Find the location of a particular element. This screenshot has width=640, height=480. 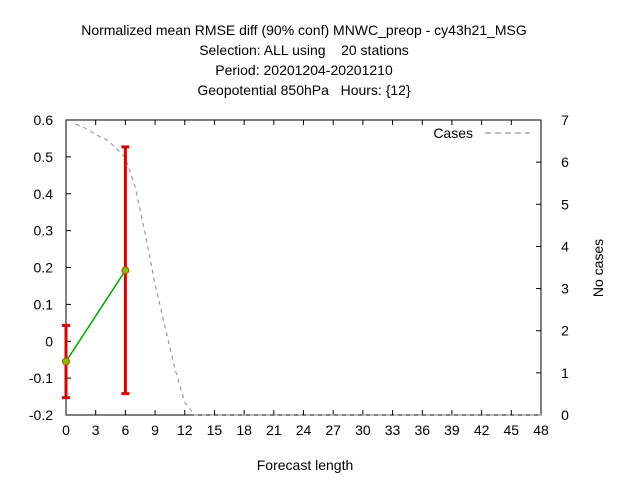

y2-tick-label: 1 is located at coordinates (565, 373).